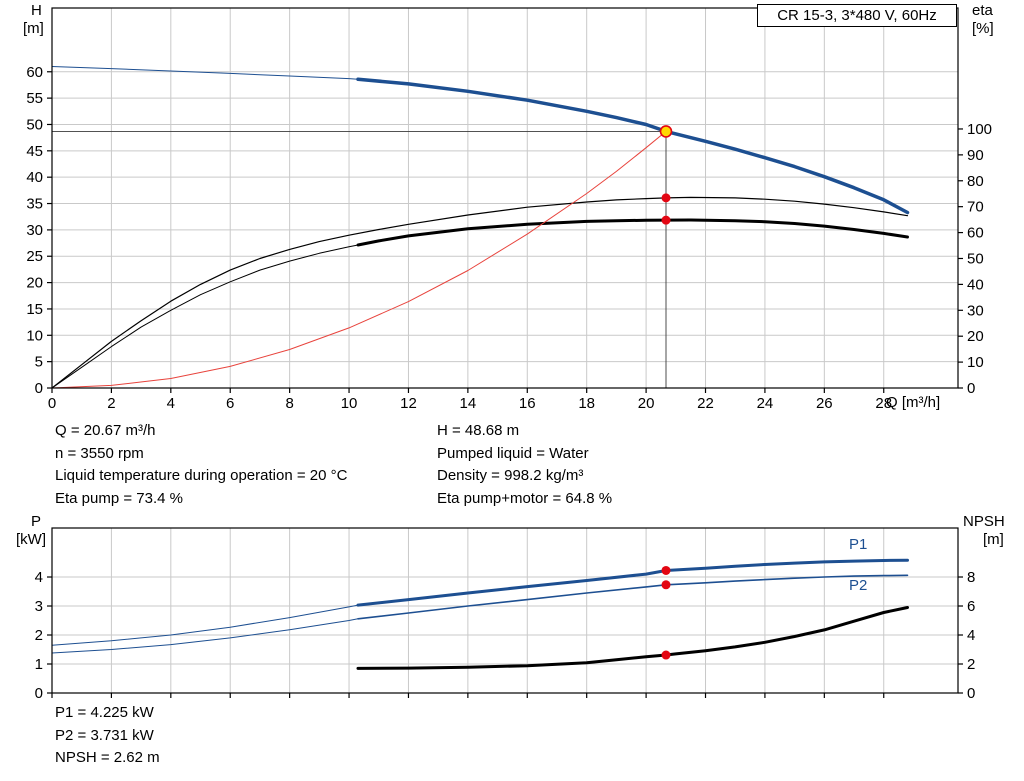 Image resolution: width=1024 pixels, height=781 pixels. I want to click on tick-label: 45, so click(34, 151).